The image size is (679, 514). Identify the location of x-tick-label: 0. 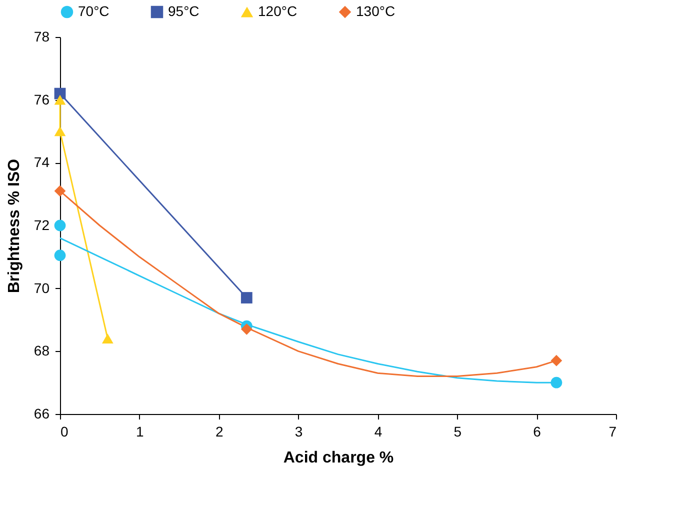
(64, 432).